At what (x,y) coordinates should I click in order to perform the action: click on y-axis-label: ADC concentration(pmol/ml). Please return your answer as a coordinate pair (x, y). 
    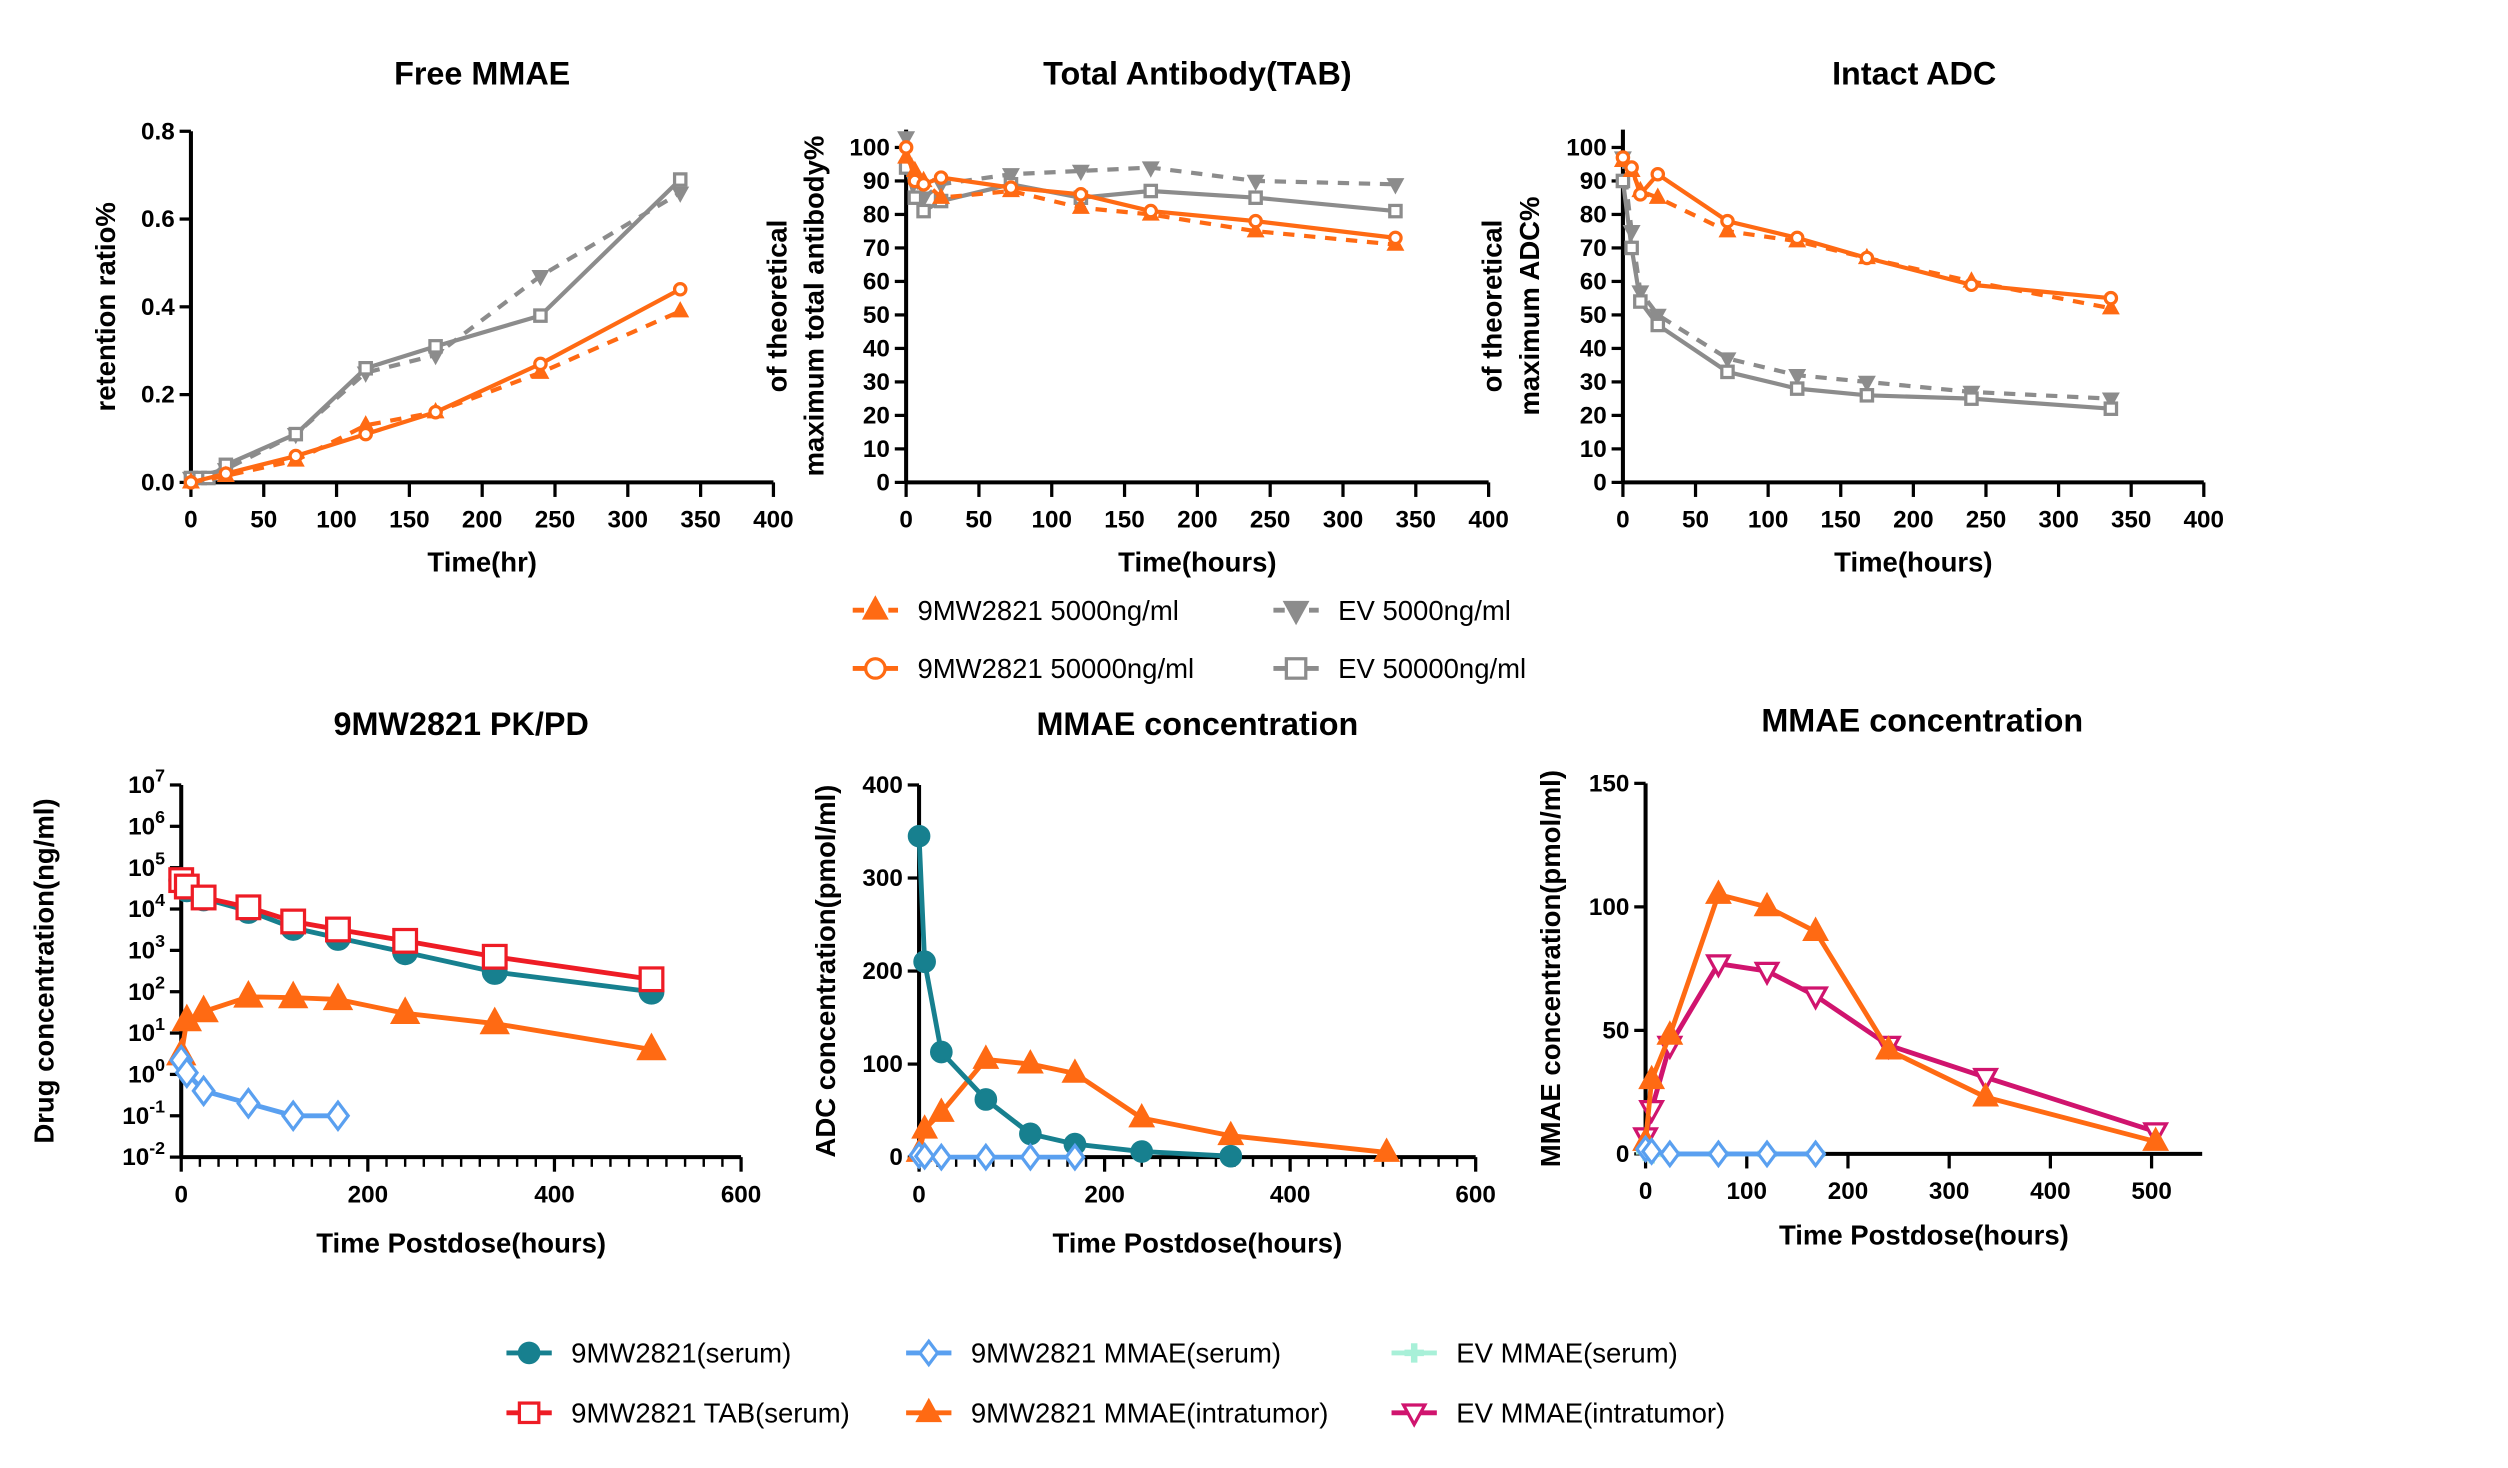
    Looking at the image, I should click on (825, 971).